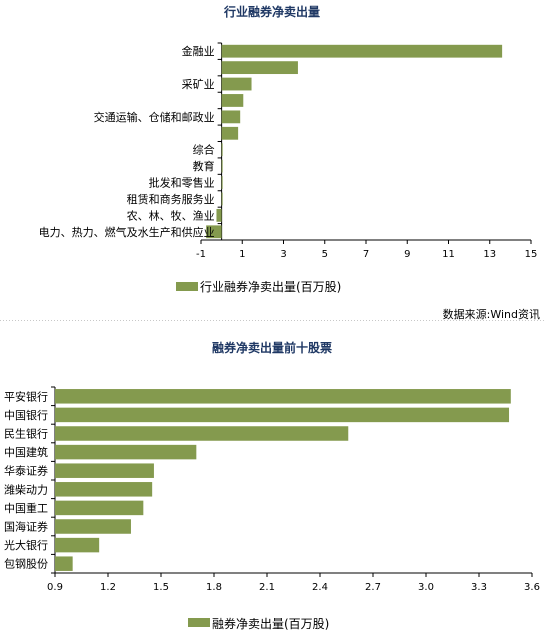 Image resolution: width=544 pixels, height=632 pixels. What do you see at coordinates (26, 508) in the screenshot?
I see `c2-category-label: 中国重工` at bounding box center [26, 508].